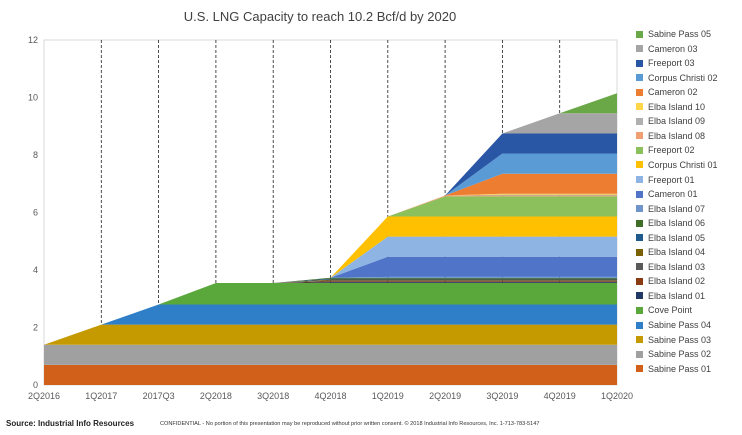 Image resolution: width=742 pixels, height=435 pixels. I want to click on legend-label: Sabine Pass 05, so click(680, 34).